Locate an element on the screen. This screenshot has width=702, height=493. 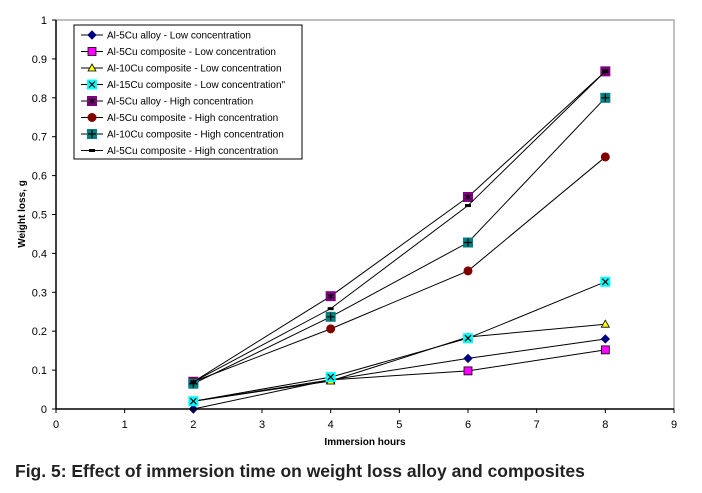
x-axis-title: Immersion hours is located at coordinates (365, 442).